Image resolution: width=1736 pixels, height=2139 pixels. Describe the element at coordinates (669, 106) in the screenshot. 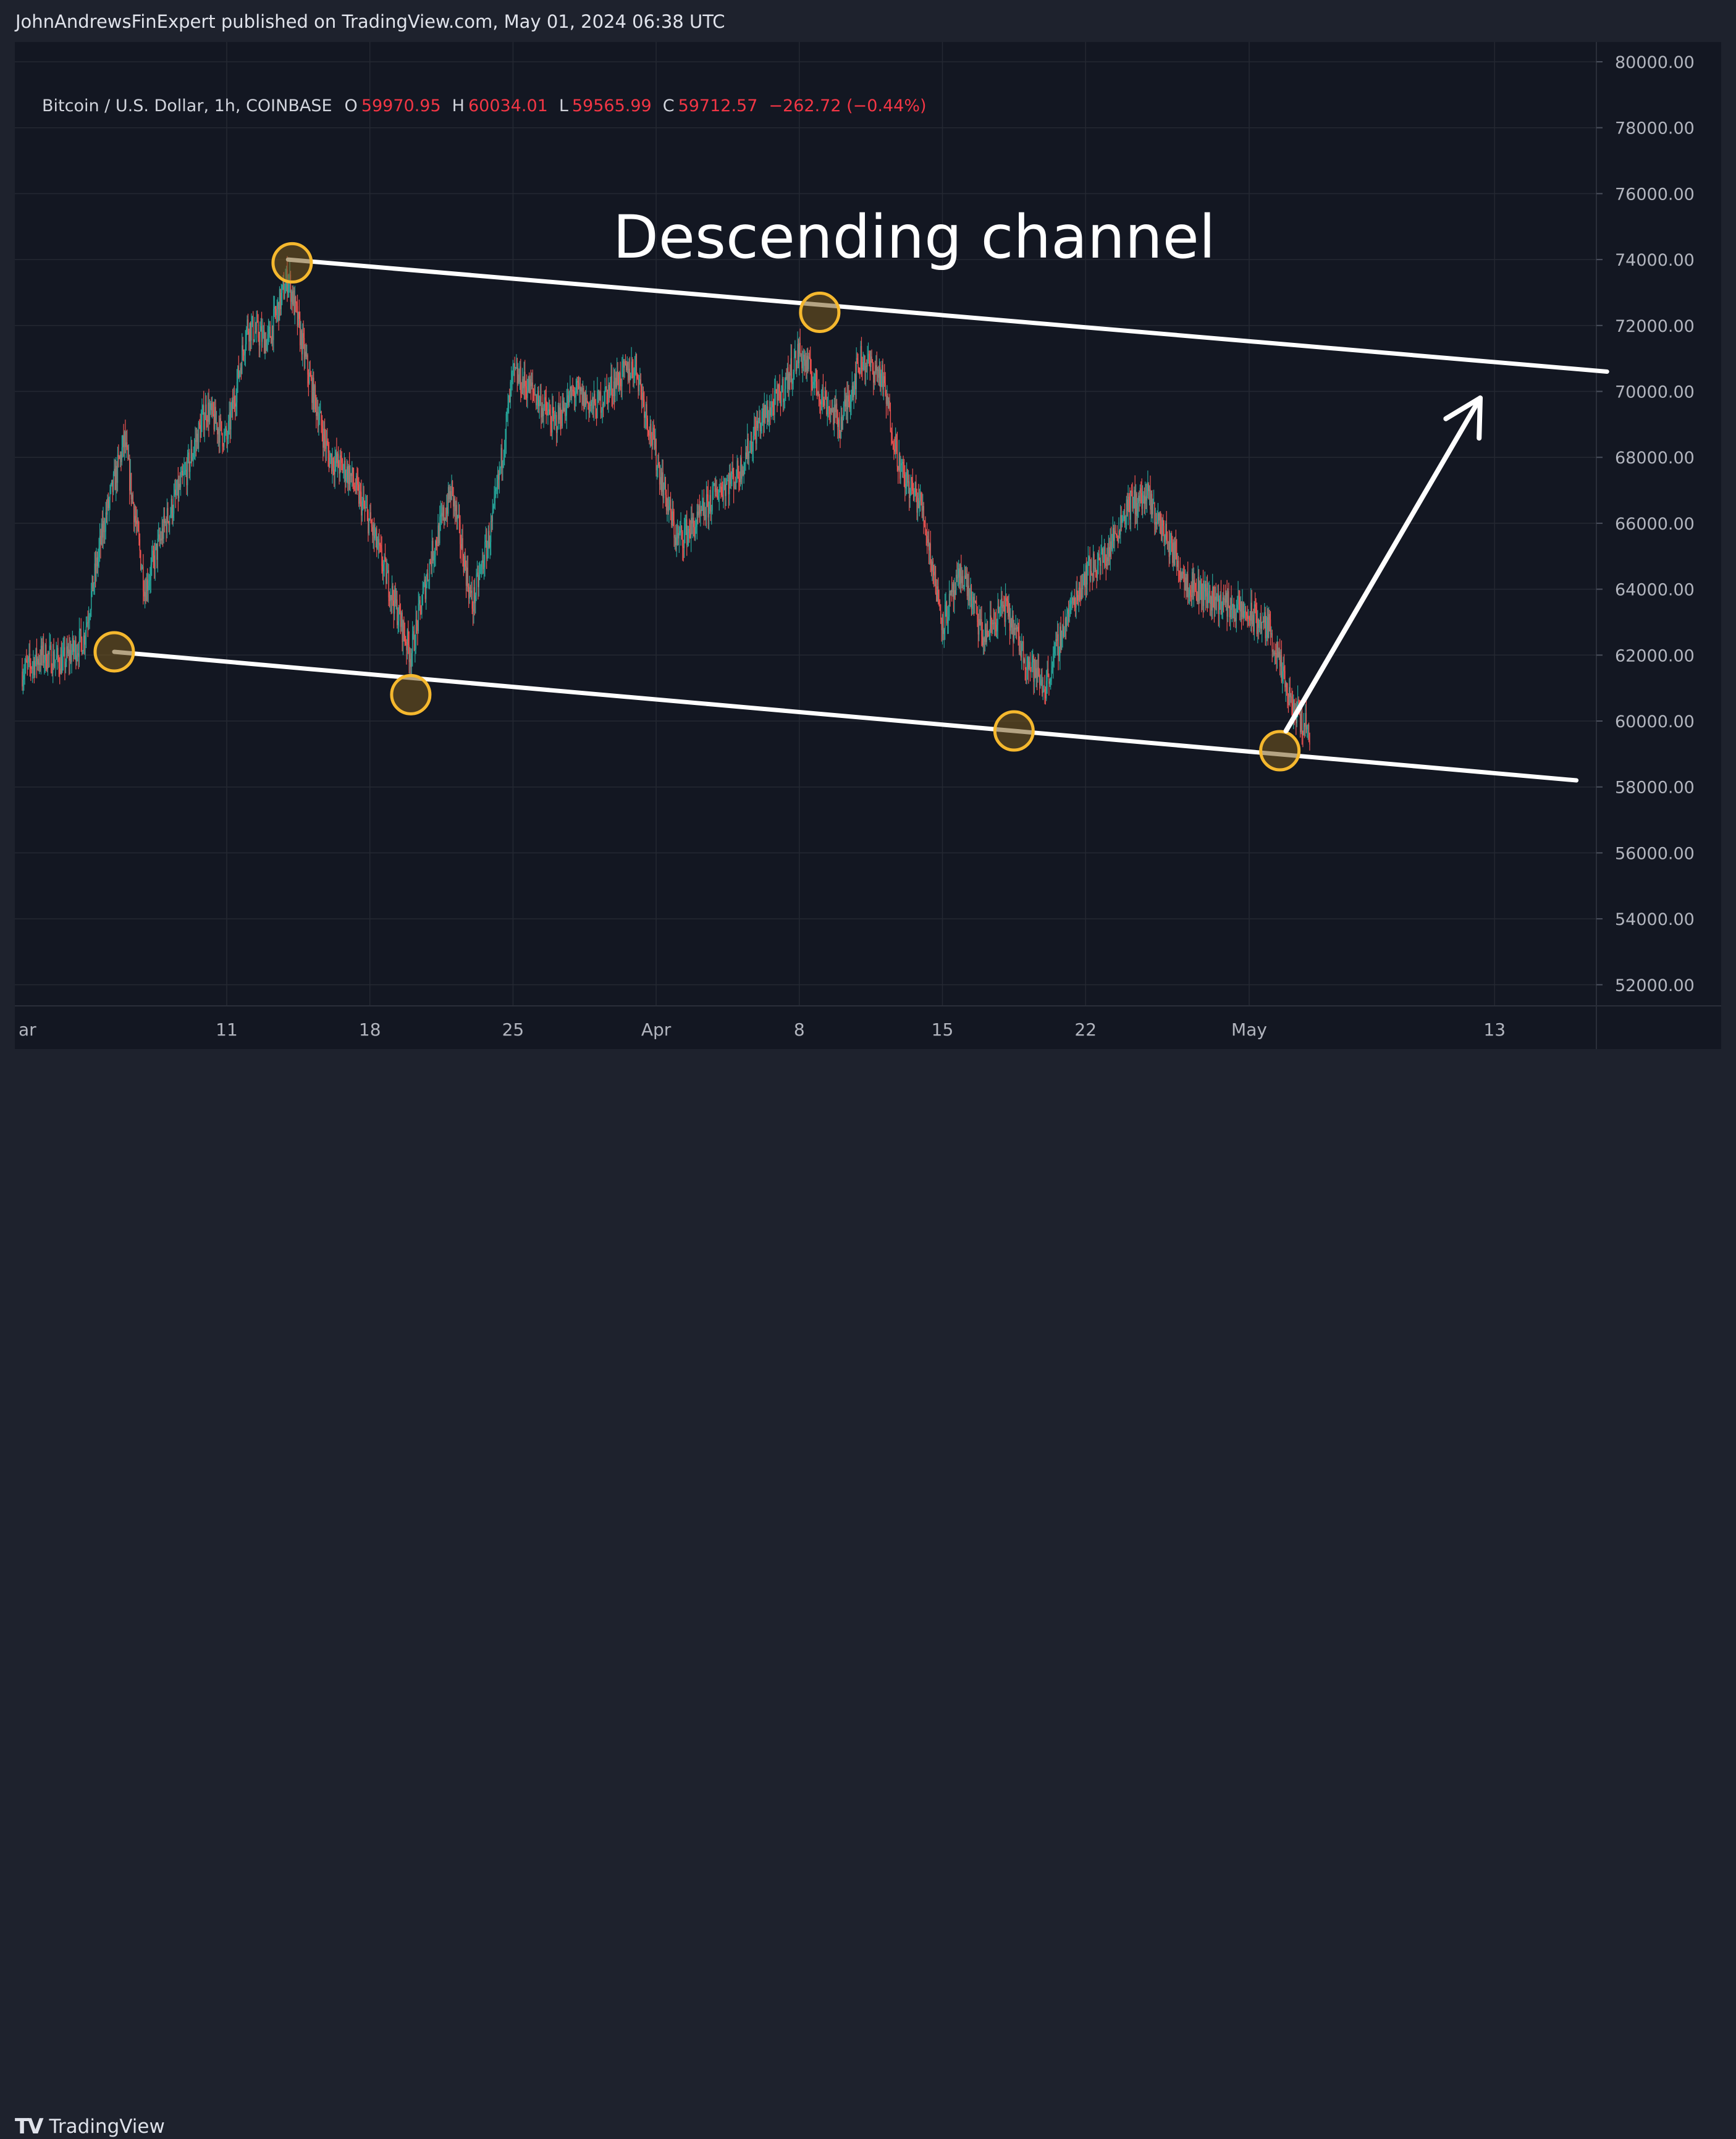

I see `close-label: C` at that location.